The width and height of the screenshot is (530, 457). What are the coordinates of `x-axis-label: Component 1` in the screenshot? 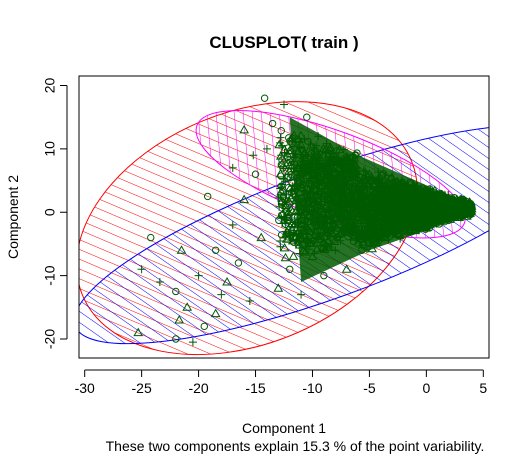 It's located at (284, 428).